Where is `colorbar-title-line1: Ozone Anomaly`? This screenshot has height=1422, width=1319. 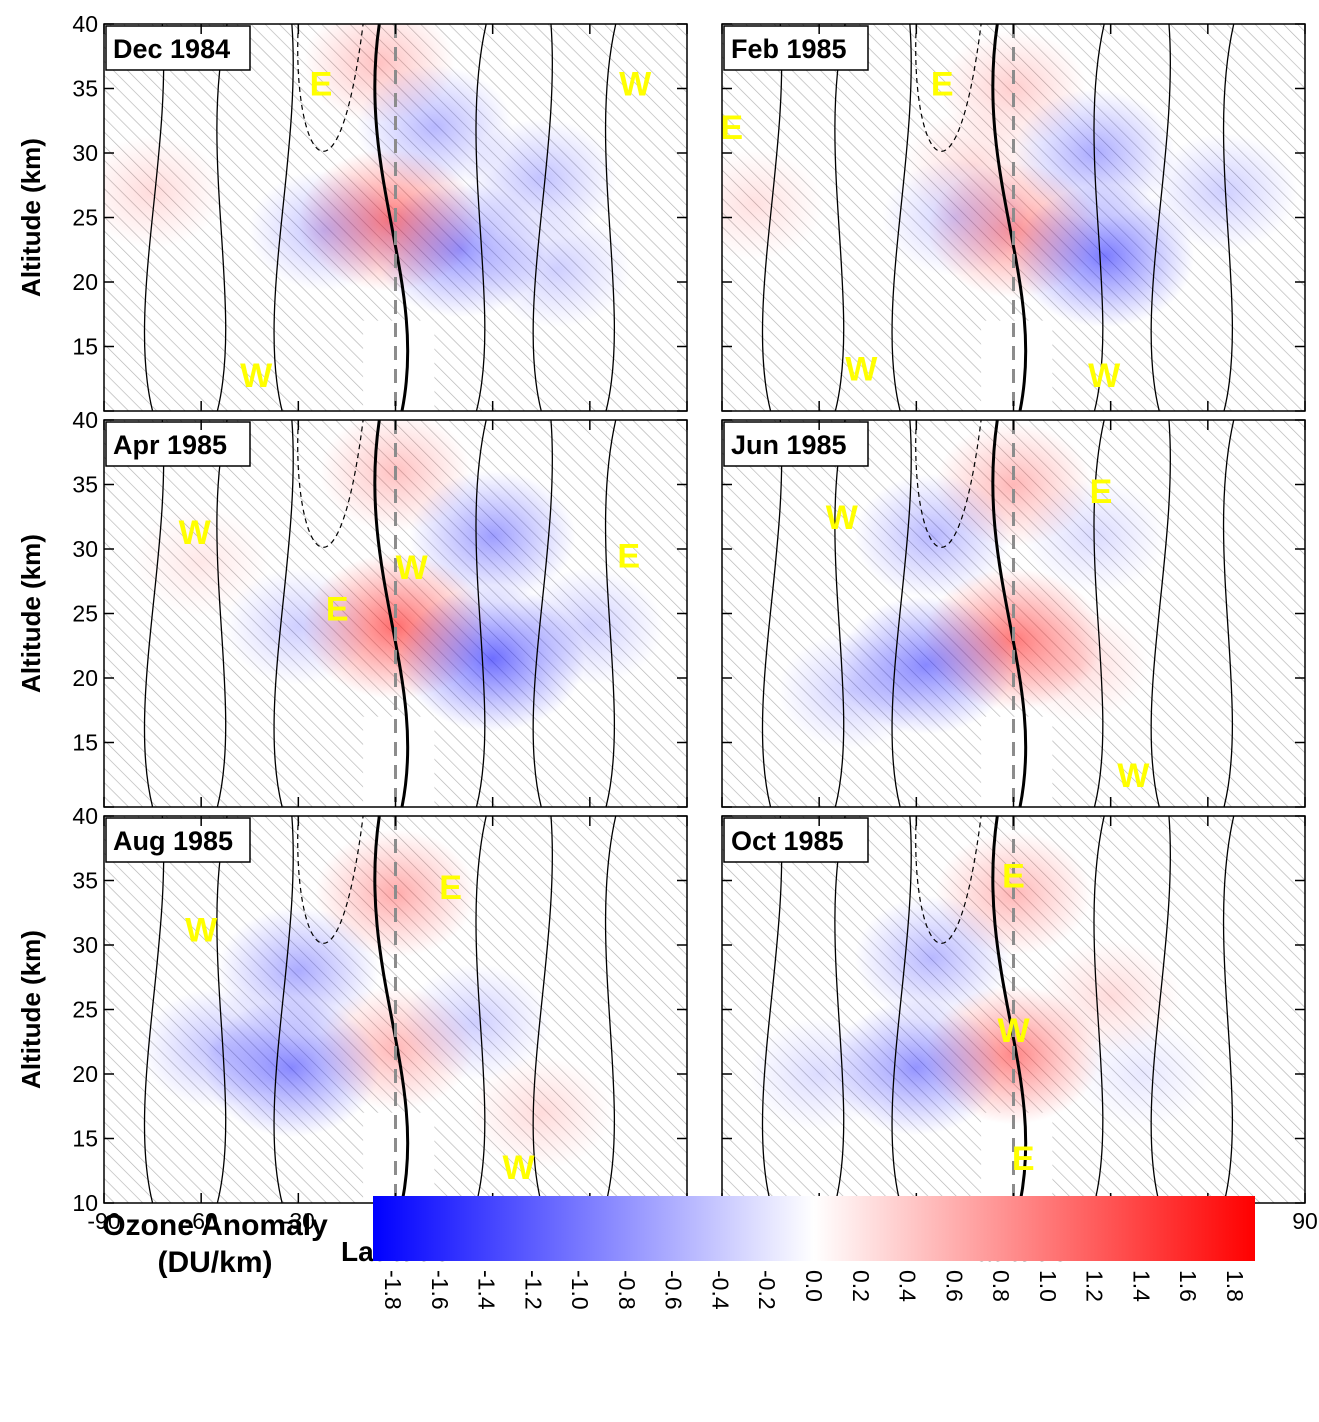
colorbar-title-line1: Ozone Anomaly is located at coordinates (215, 1225).